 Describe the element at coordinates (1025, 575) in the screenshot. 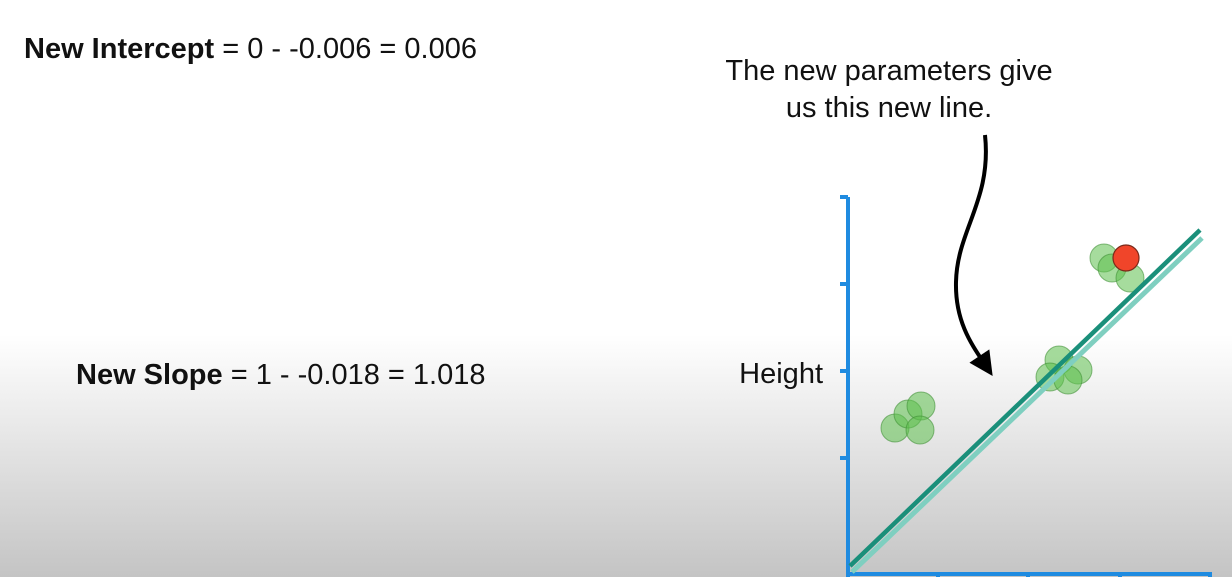

I see `x-axis-label: Weight` at that location.